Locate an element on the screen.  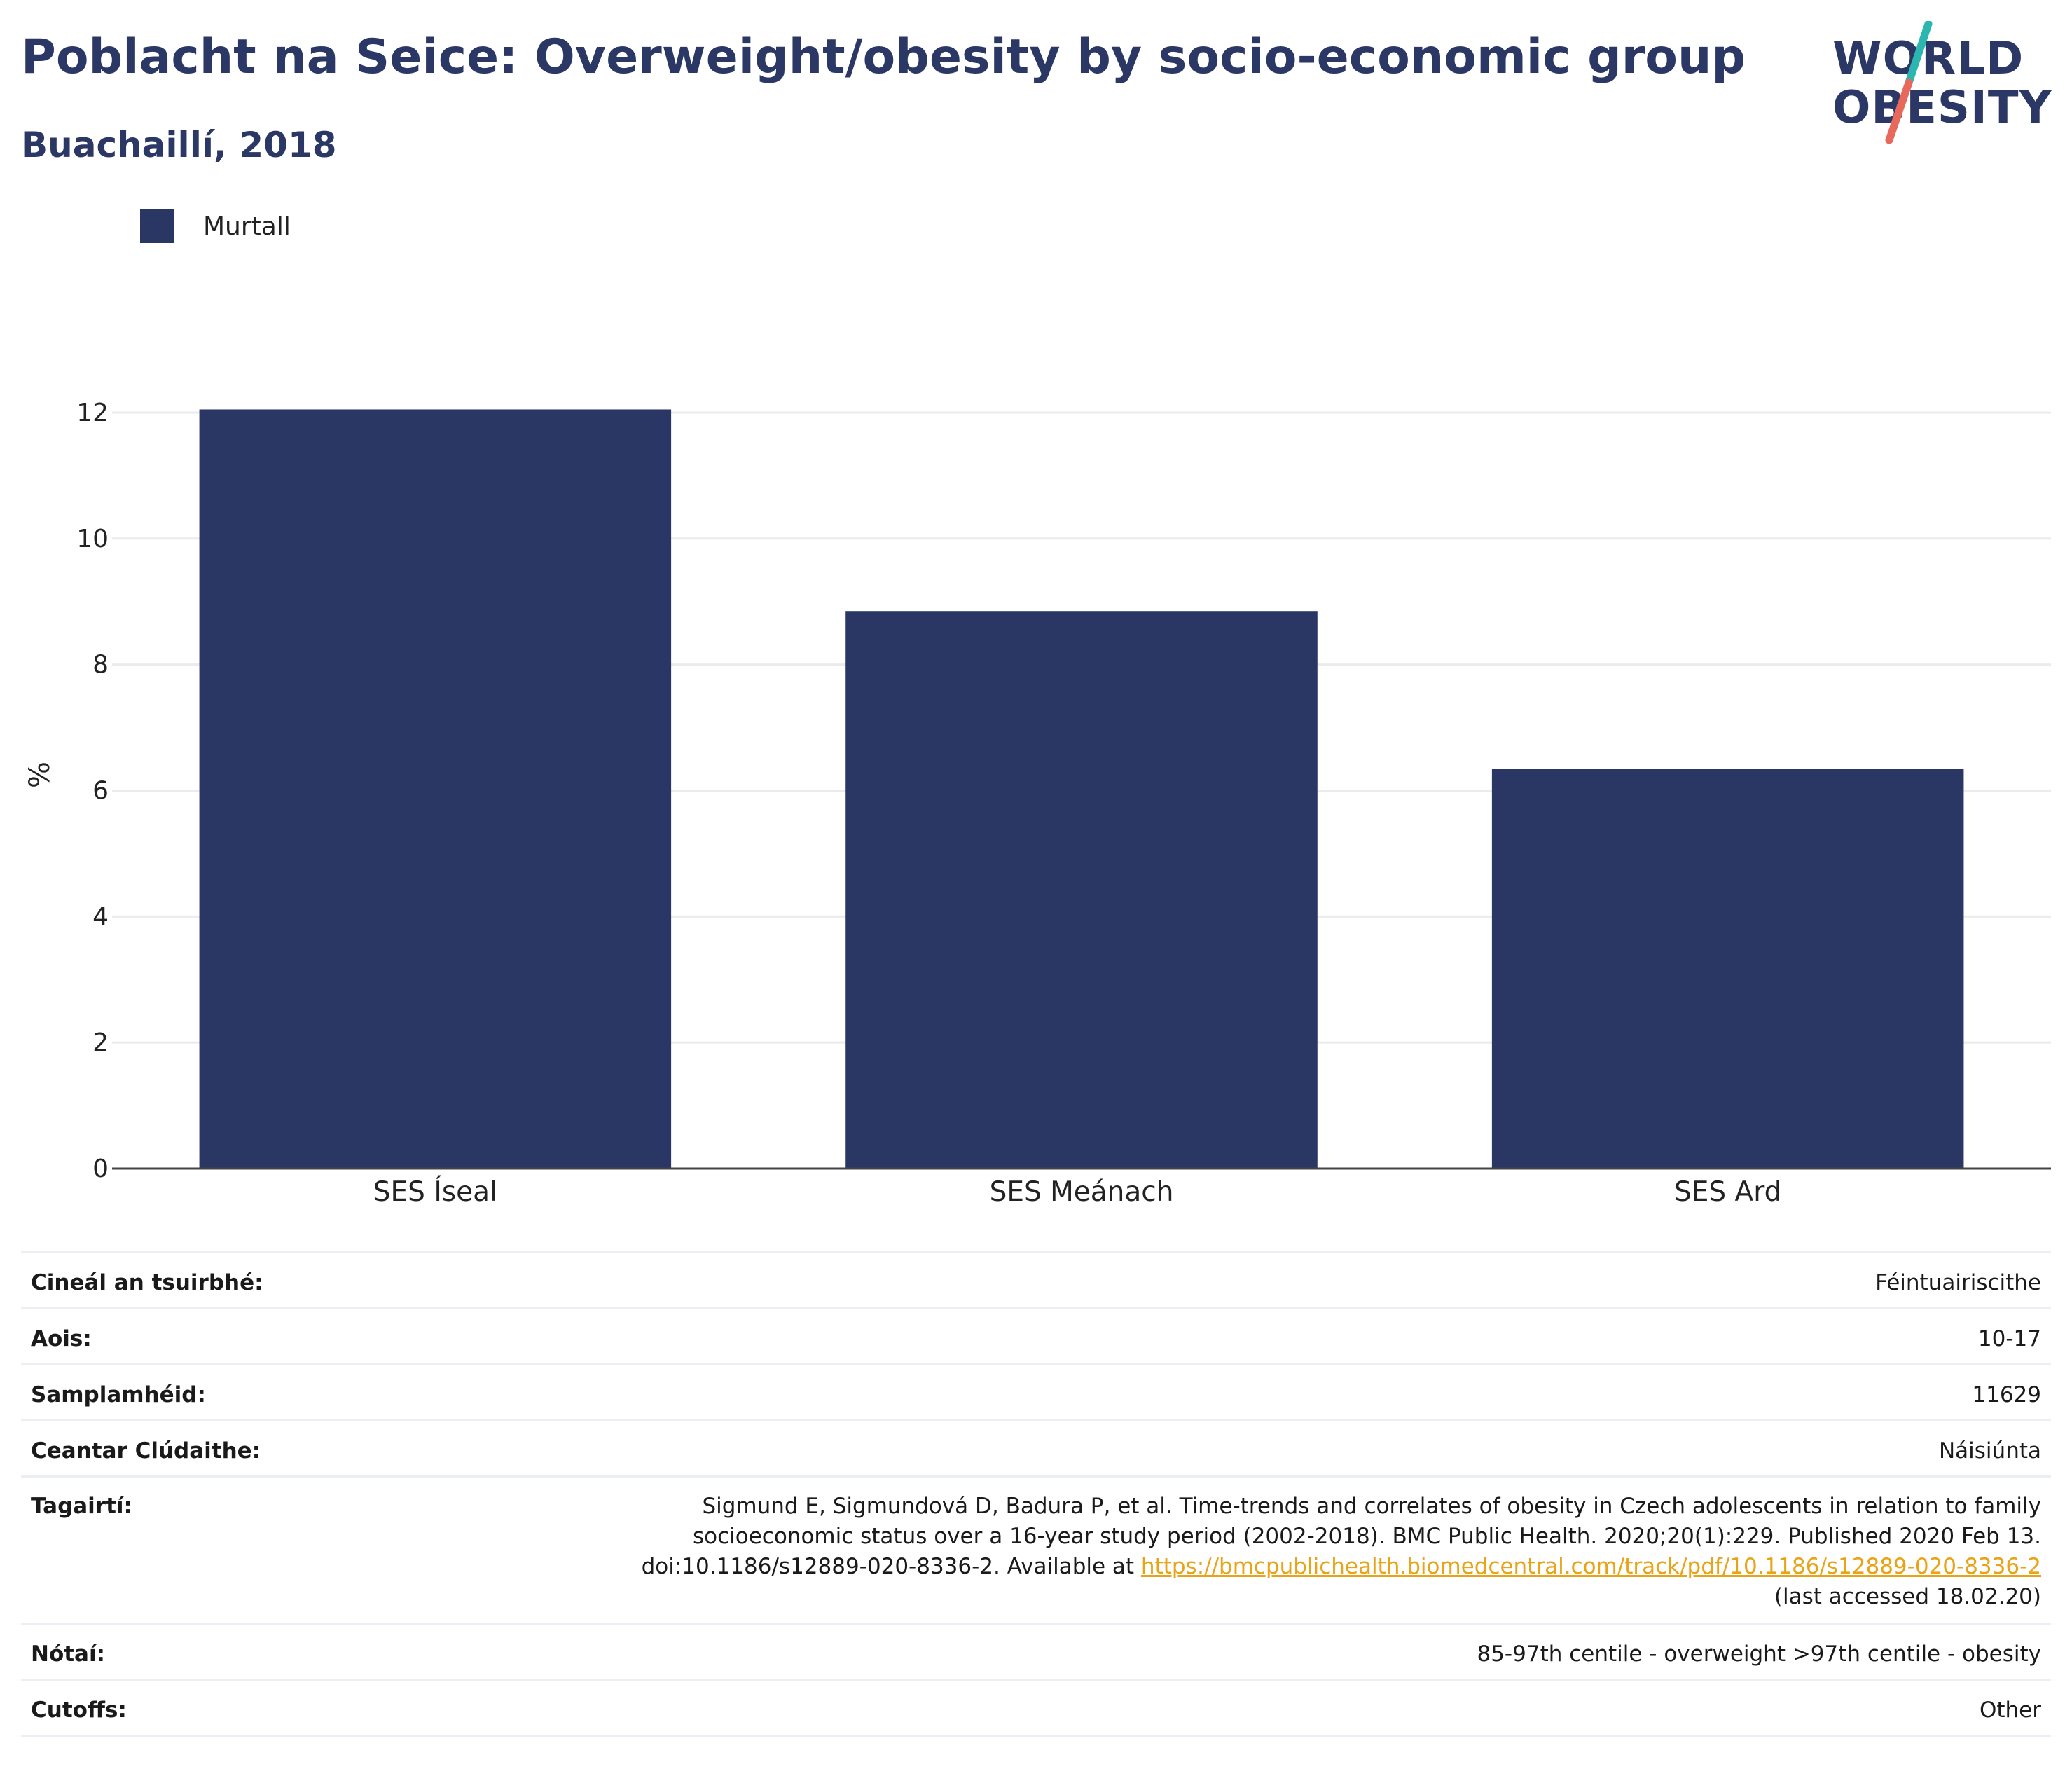
info-label: Ceantar Clúdaithe: is located at coordinates (231, 1448).